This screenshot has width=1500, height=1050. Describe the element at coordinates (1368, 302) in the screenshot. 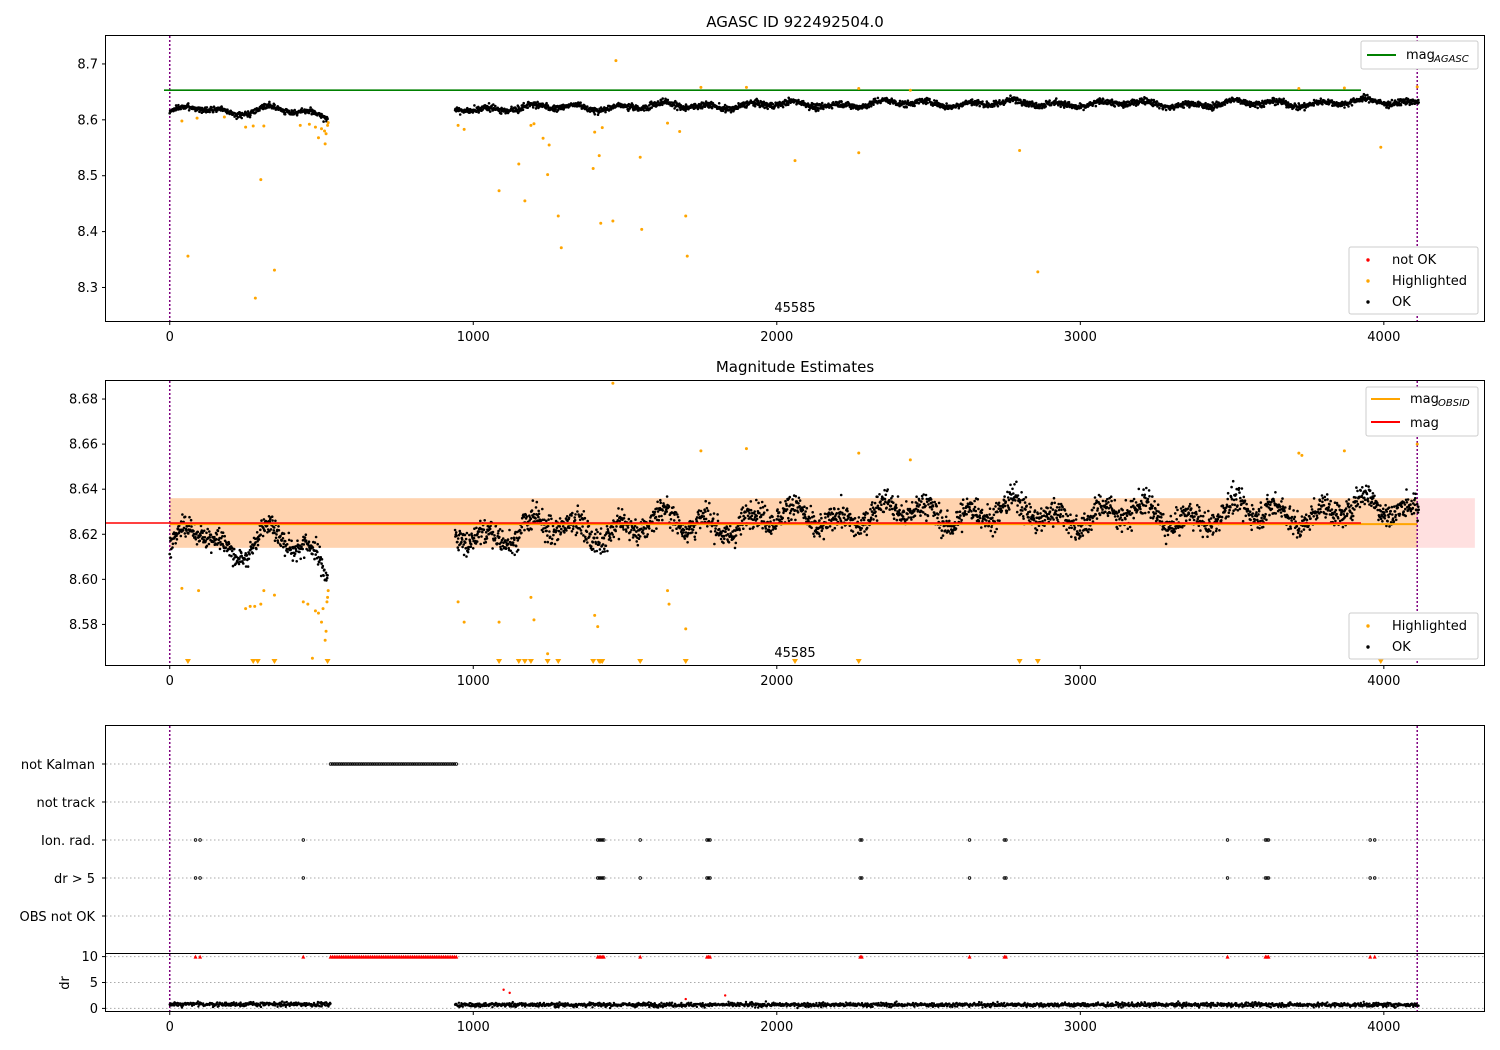

I see `legend-ok-marker` at that location.